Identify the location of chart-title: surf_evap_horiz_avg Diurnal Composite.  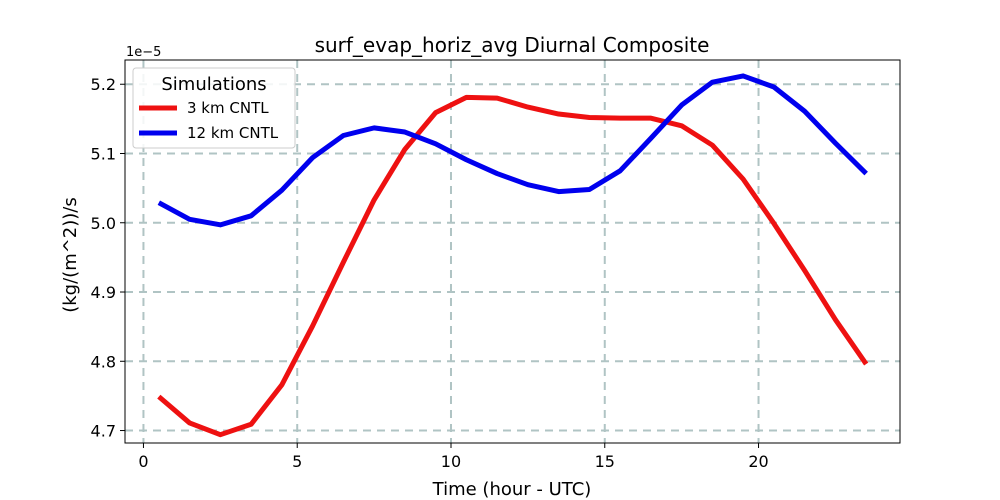
(512, 45).